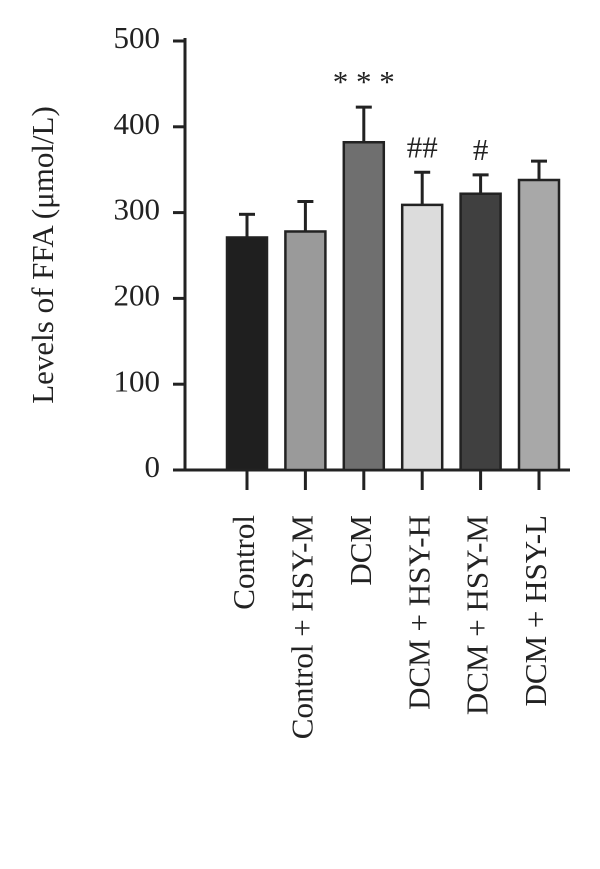 Image resolution: width=600 pixels, height=869 pixels. What do you see at coordinates (153, 466) in the screenshot?
I see `y-tick-label: 0` at bounding box center [153, 466].